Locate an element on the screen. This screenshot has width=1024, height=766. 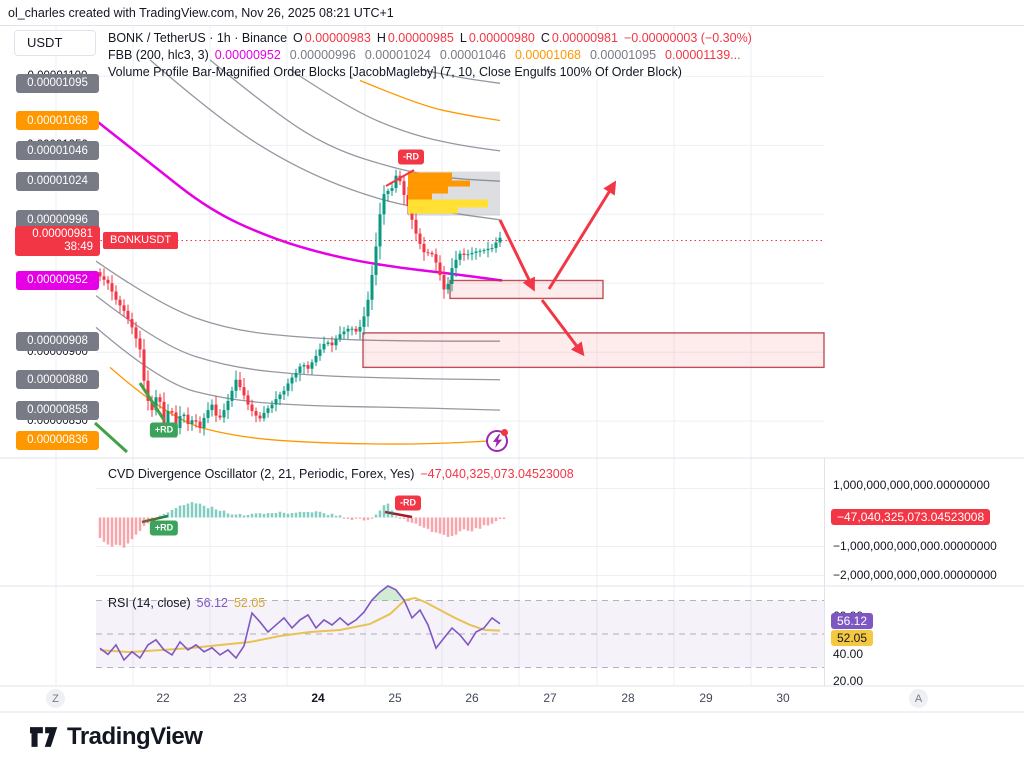
cvd-histogram is located at coordinates (302, 525).